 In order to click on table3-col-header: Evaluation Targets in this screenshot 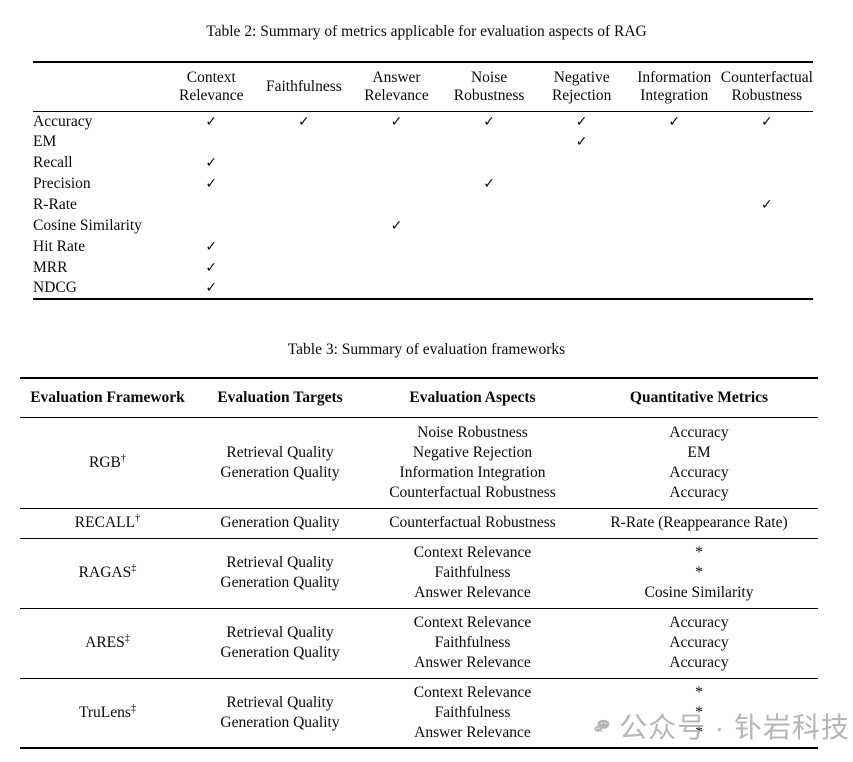, I will do `click(280, 398)`.